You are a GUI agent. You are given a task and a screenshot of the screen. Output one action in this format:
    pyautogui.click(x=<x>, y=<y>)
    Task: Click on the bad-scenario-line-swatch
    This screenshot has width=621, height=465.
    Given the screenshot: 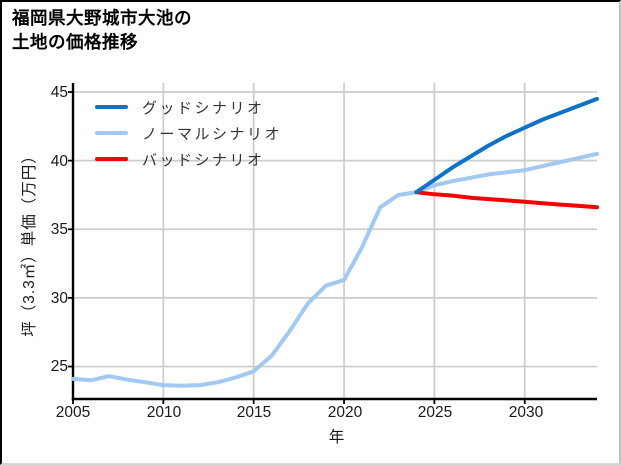 What is the action you would take?
    pyautogui.click(x=111, y=159)
    